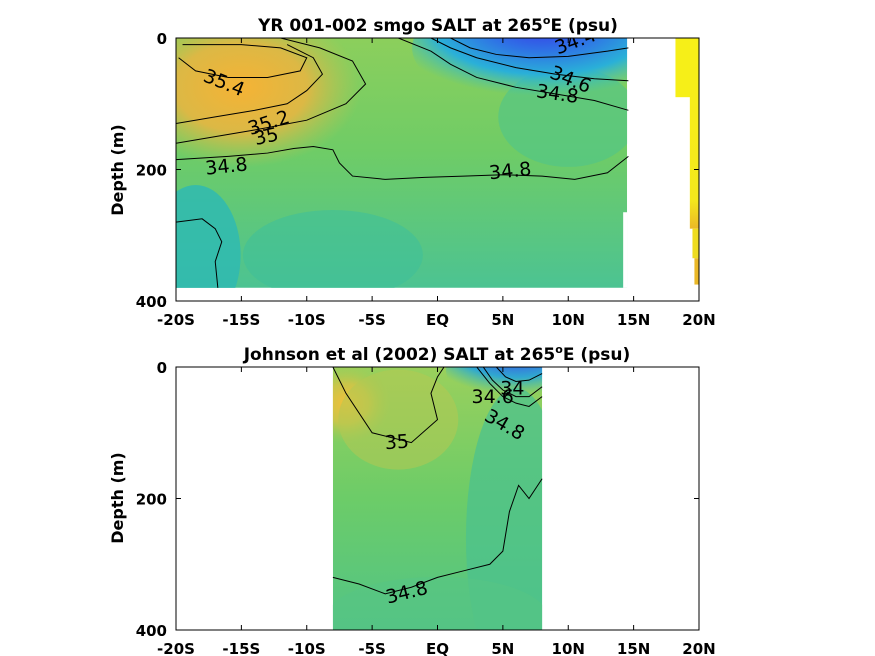  Describe the element at coordinates (307, 320) in the screenshot. I see `top-x-tick-label: -10S` at that location.